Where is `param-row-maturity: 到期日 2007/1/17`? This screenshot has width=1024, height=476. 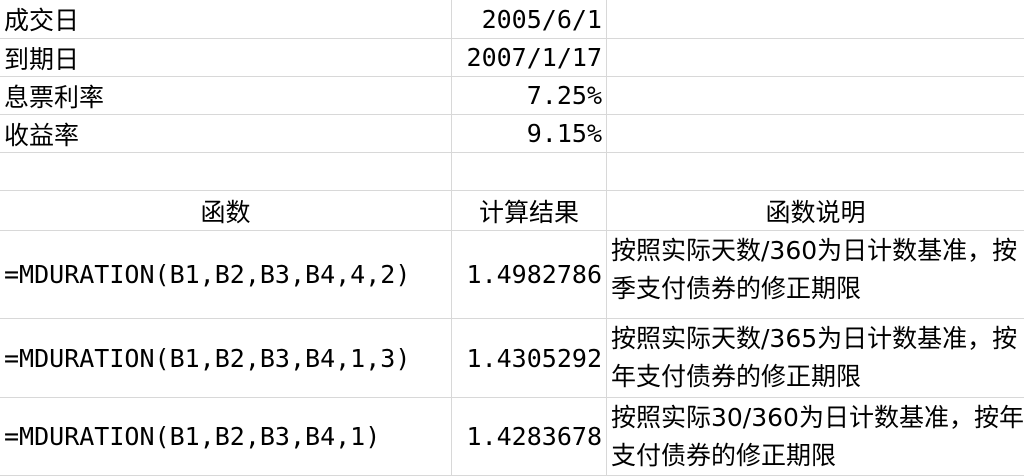 param-row-maturity: 到期日 2007/1/17 is located at coordinates (512, 58).